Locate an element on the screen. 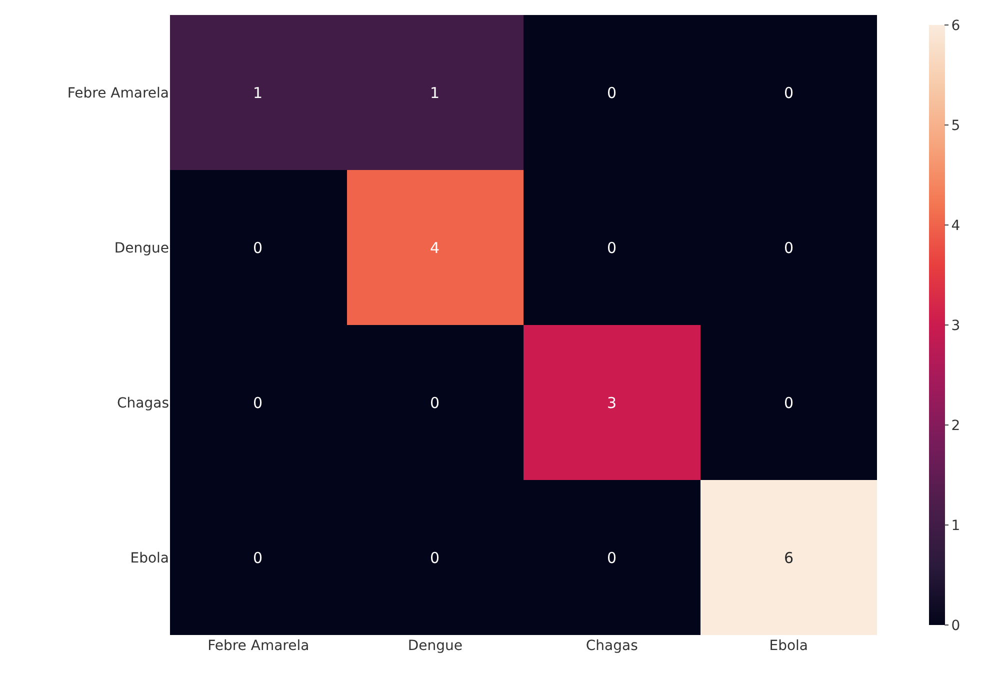  color-bar-label: 3 is located at coordinates (955, 326).